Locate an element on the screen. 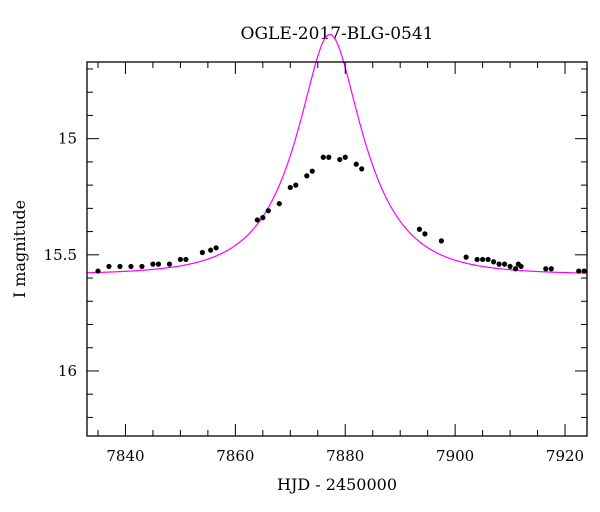  x-axis-label: HJD - 2450000 is located at coordinates (337, 484).